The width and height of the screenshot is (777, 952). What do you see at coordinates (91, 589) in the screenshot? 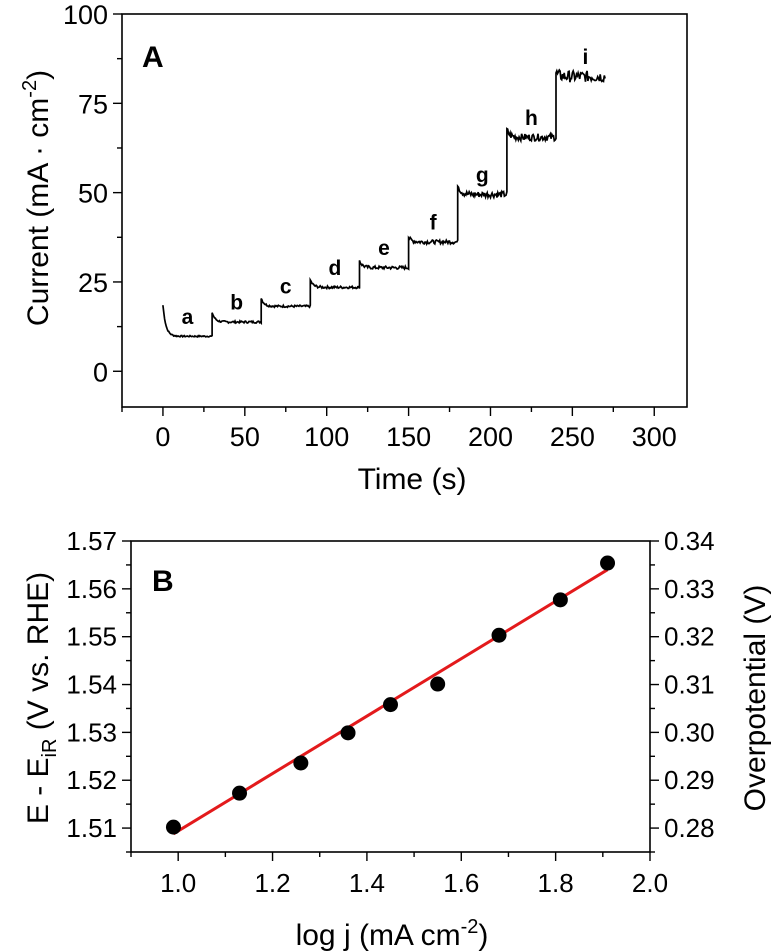
I see `left-y-tick-label: 1.56` at bounding box center [91, 589].